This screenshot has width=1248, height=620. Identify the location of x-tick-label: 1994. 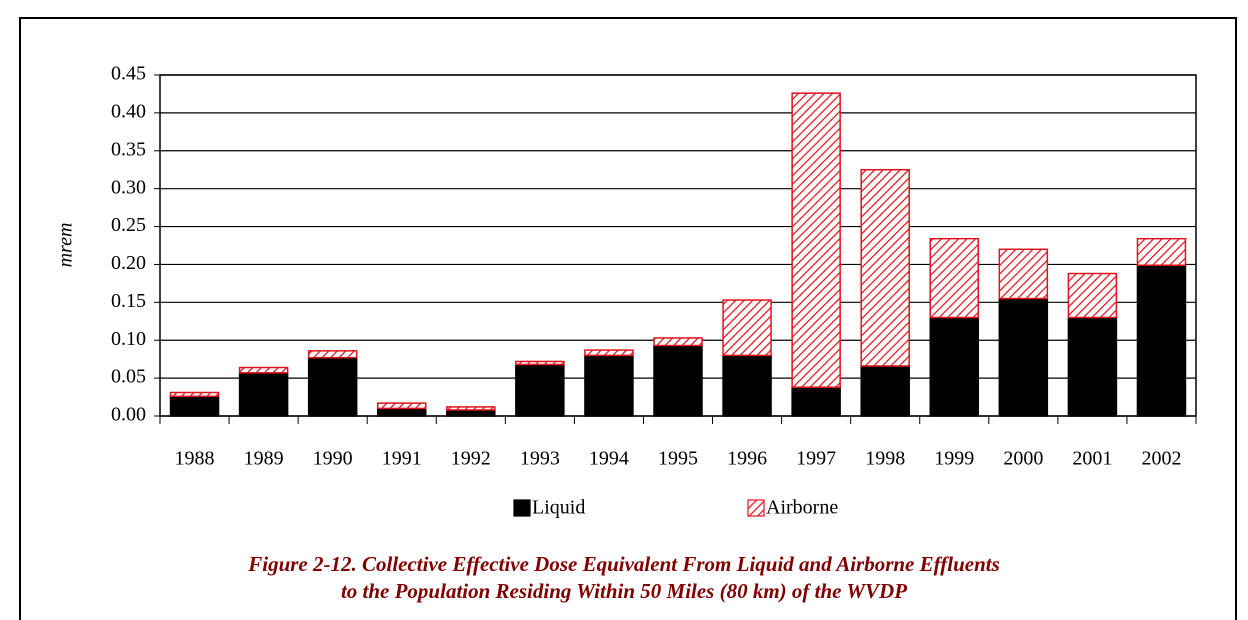
(609, 459).